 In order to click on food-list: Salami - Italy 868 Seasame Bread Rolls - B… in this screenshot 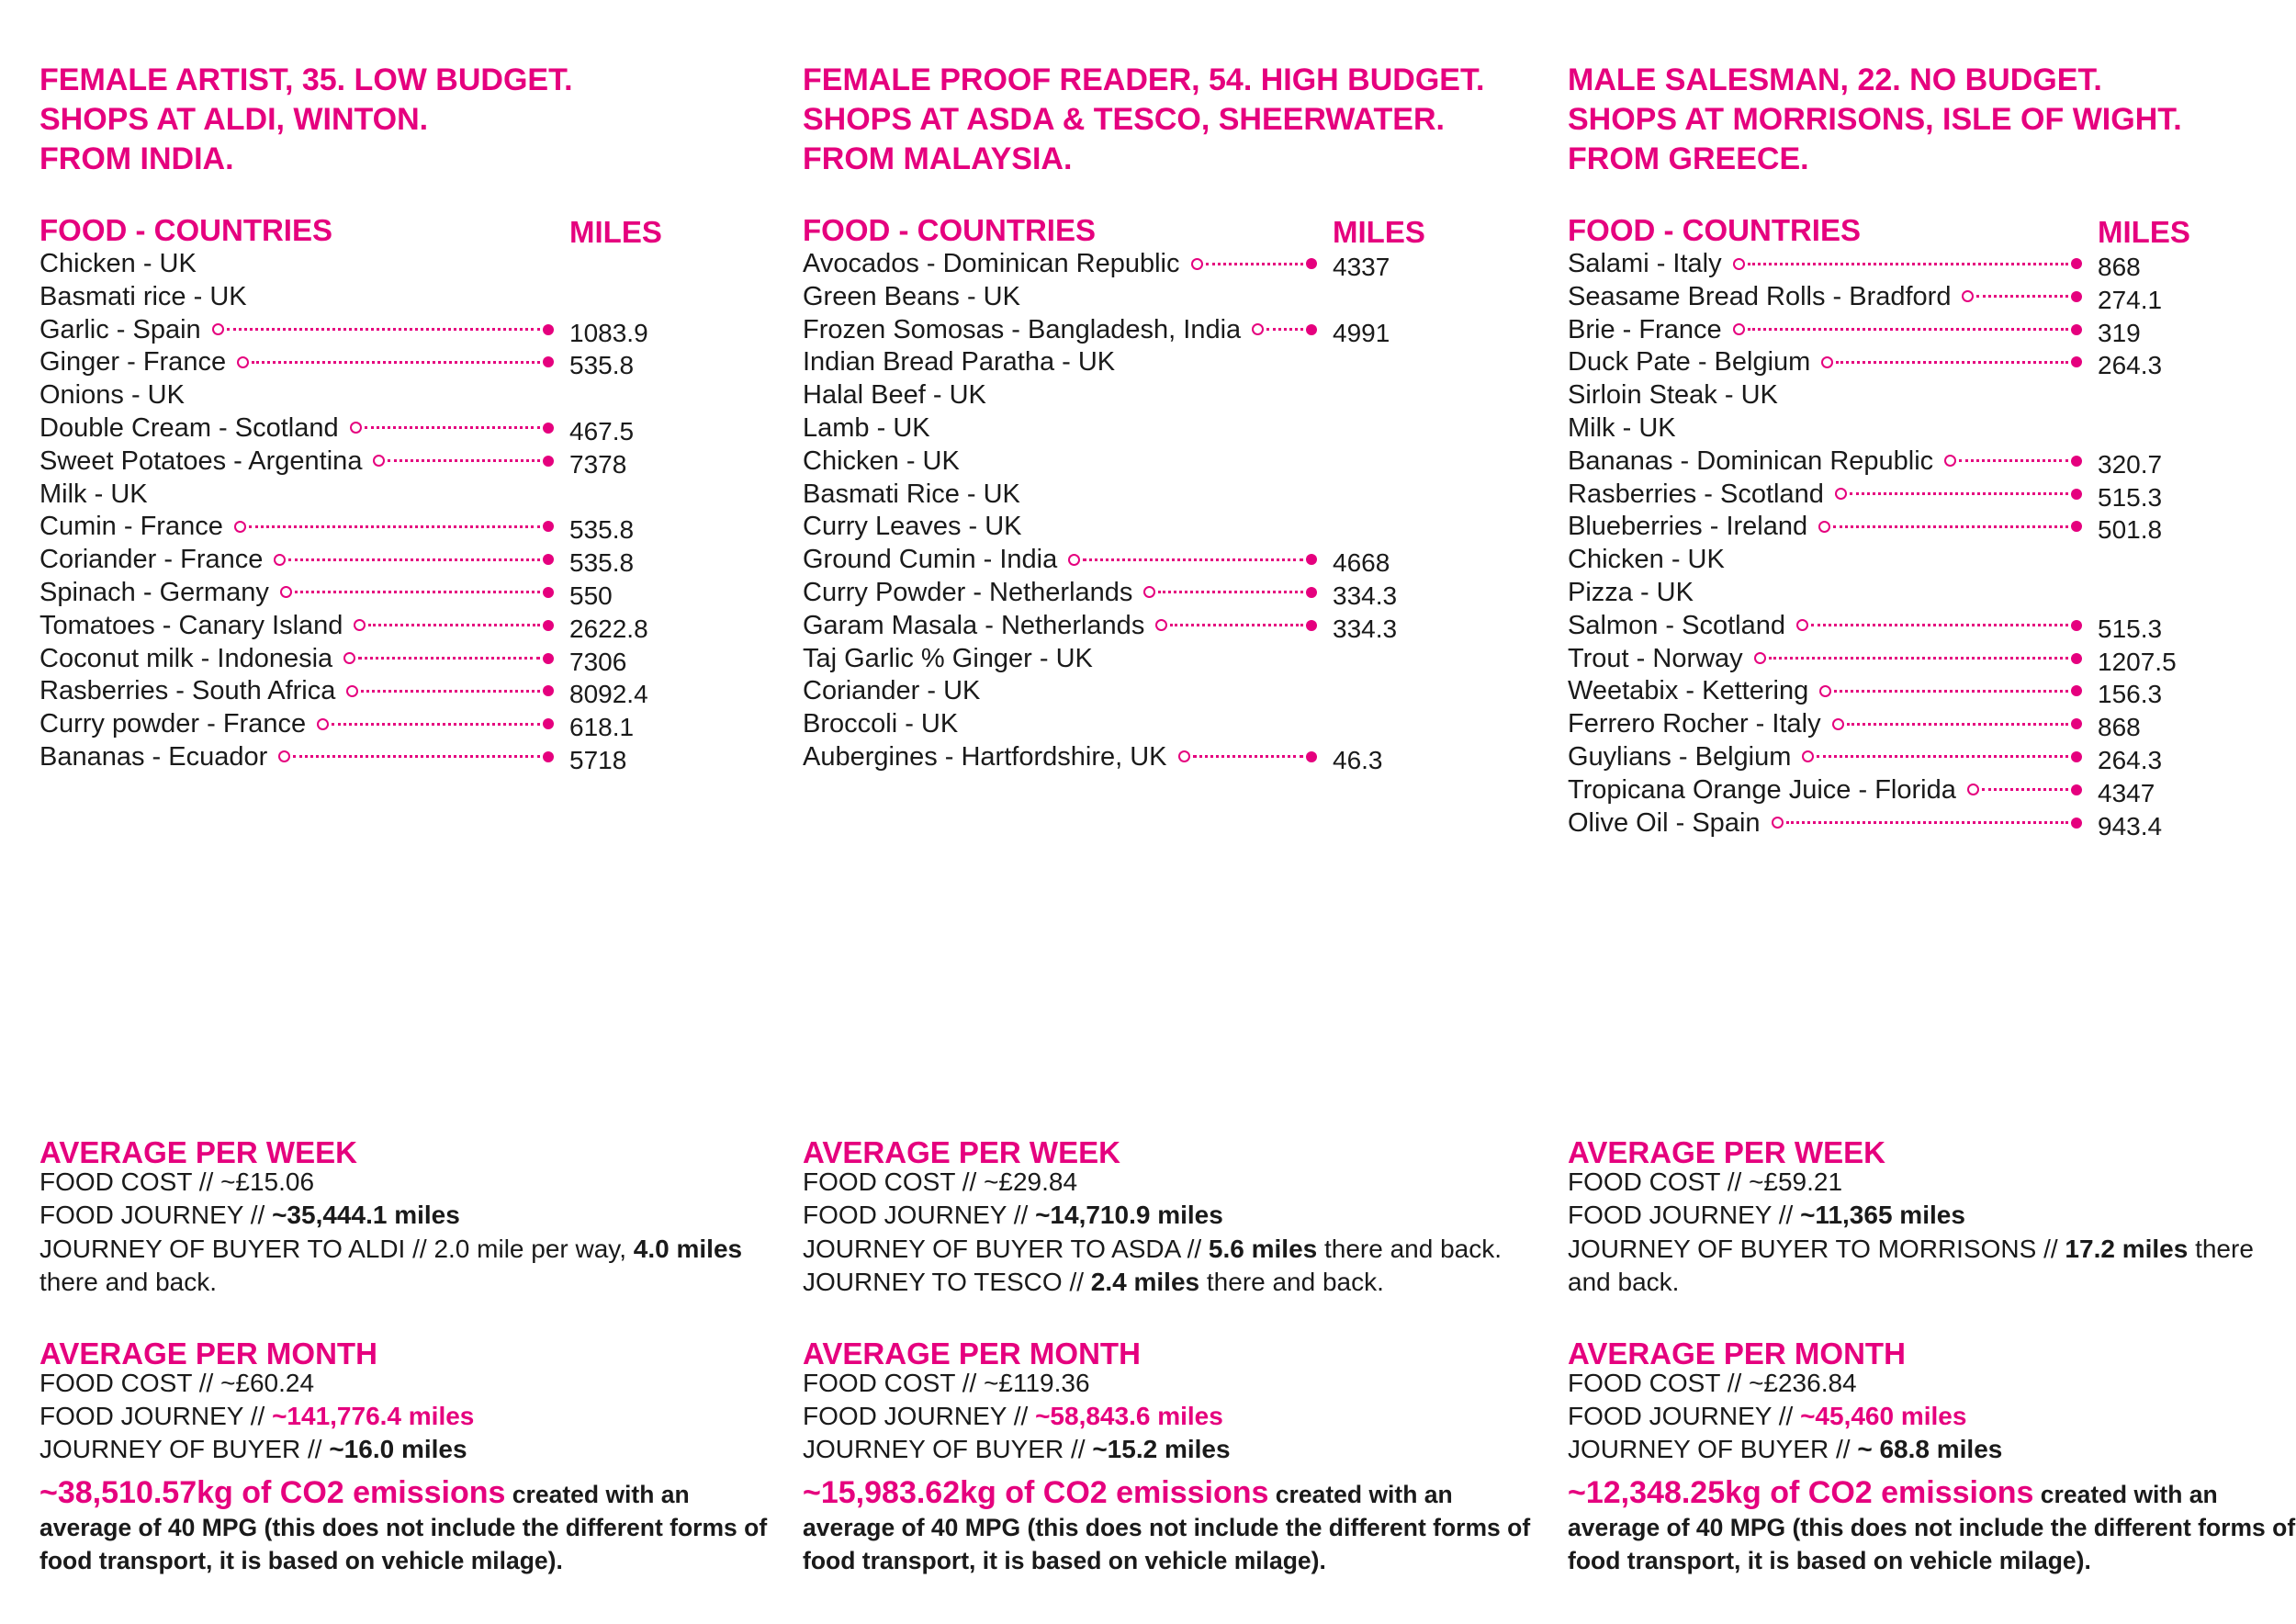, I will do `click(1932, 543)`.